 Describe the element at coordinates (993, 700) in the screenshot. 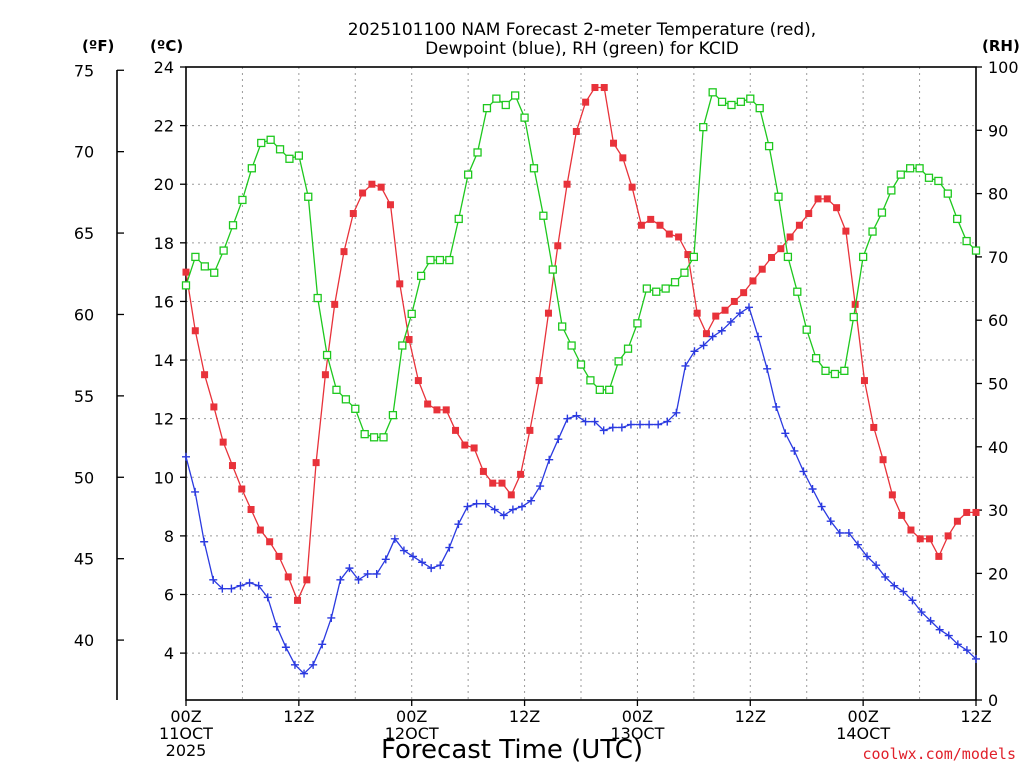

I see `rh-tick-label: 0` at that location.